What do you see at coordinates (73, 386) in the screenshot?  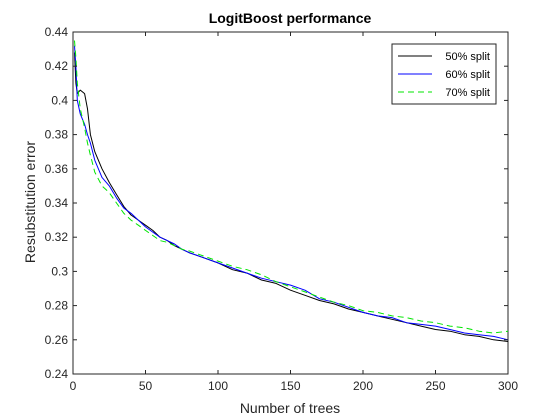 I see `x-tick-label: 0` at bounding box center [73, 386].